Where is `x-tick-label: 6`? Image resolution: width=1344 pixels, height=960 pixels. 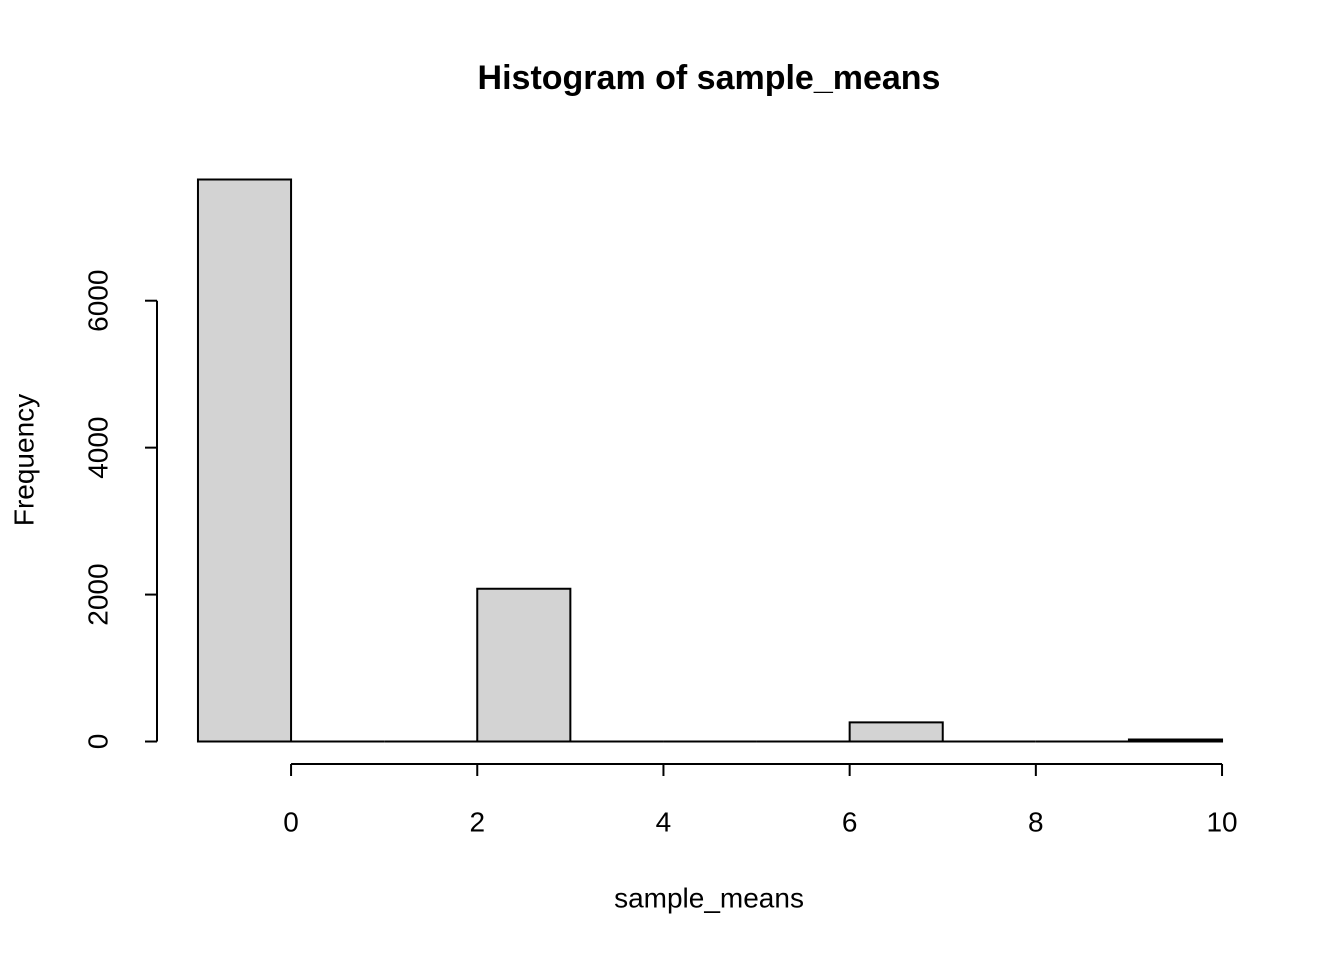
x-tick-label: 6 is located at coordinates (850, 821).